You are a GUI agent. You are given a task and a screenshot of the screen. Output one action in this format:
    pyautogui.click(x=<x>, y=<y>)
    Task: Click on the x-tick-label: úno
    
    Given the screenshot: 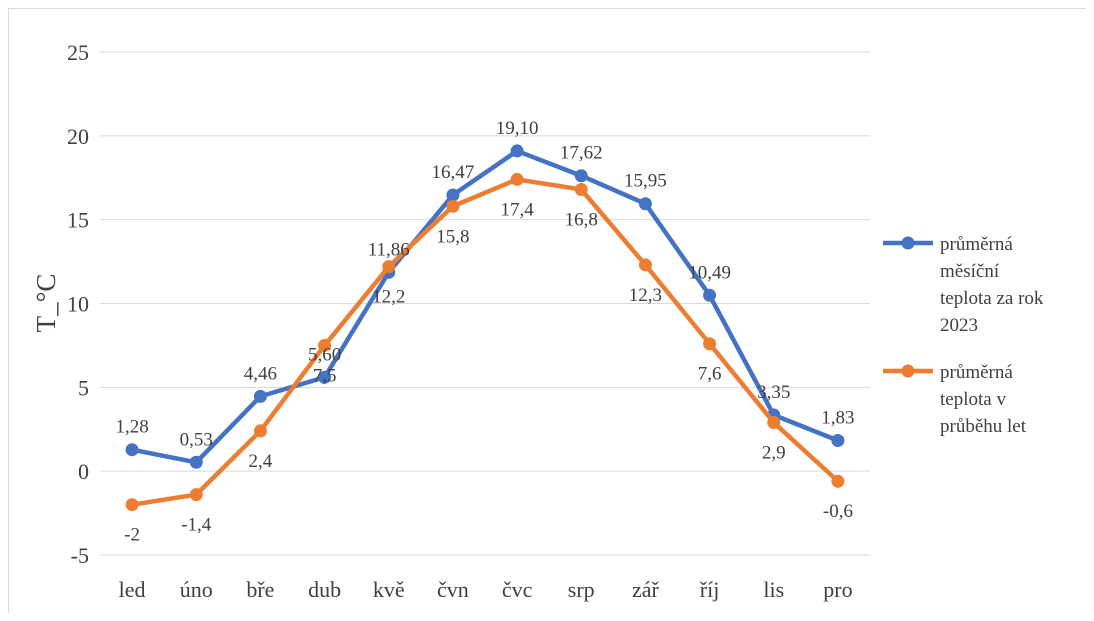 What is the action you would take?
    pyautogui.click(x=196, y=589)
    